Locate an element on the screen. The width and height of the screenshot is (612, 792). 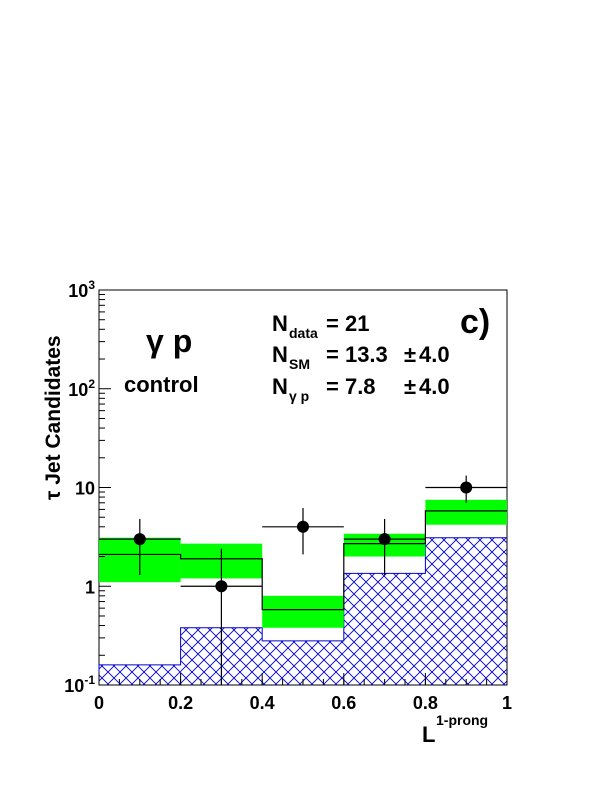
x-tick-label: 1 is located at coordinates (507, 703).